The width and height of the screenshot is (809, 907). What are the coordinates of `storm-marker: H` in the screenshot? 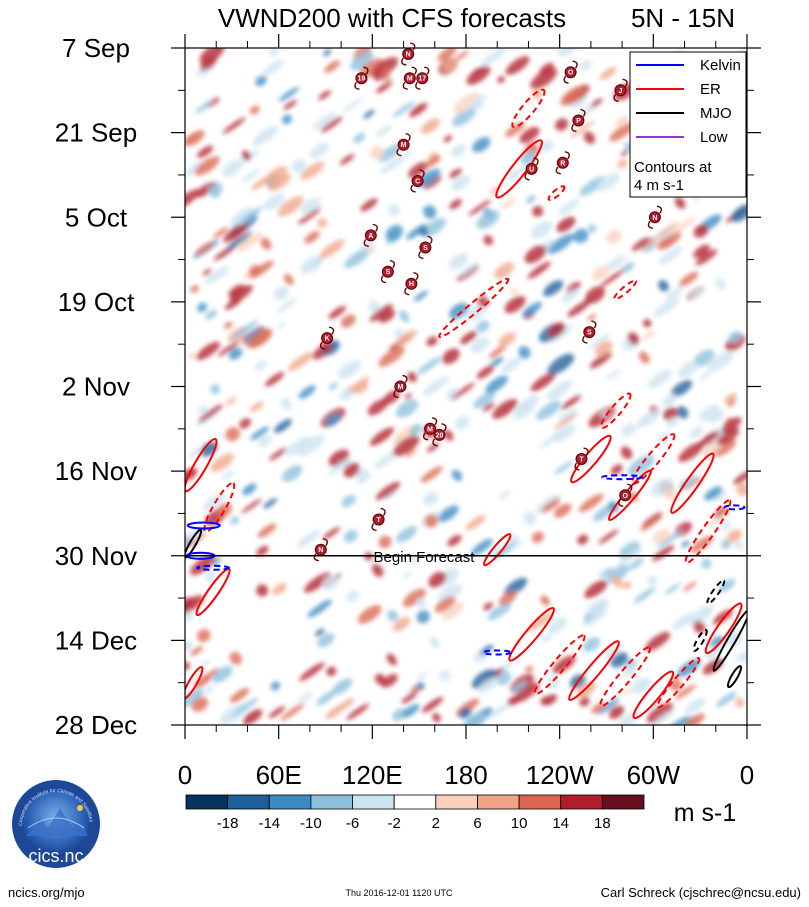 It's located at (411, 284).